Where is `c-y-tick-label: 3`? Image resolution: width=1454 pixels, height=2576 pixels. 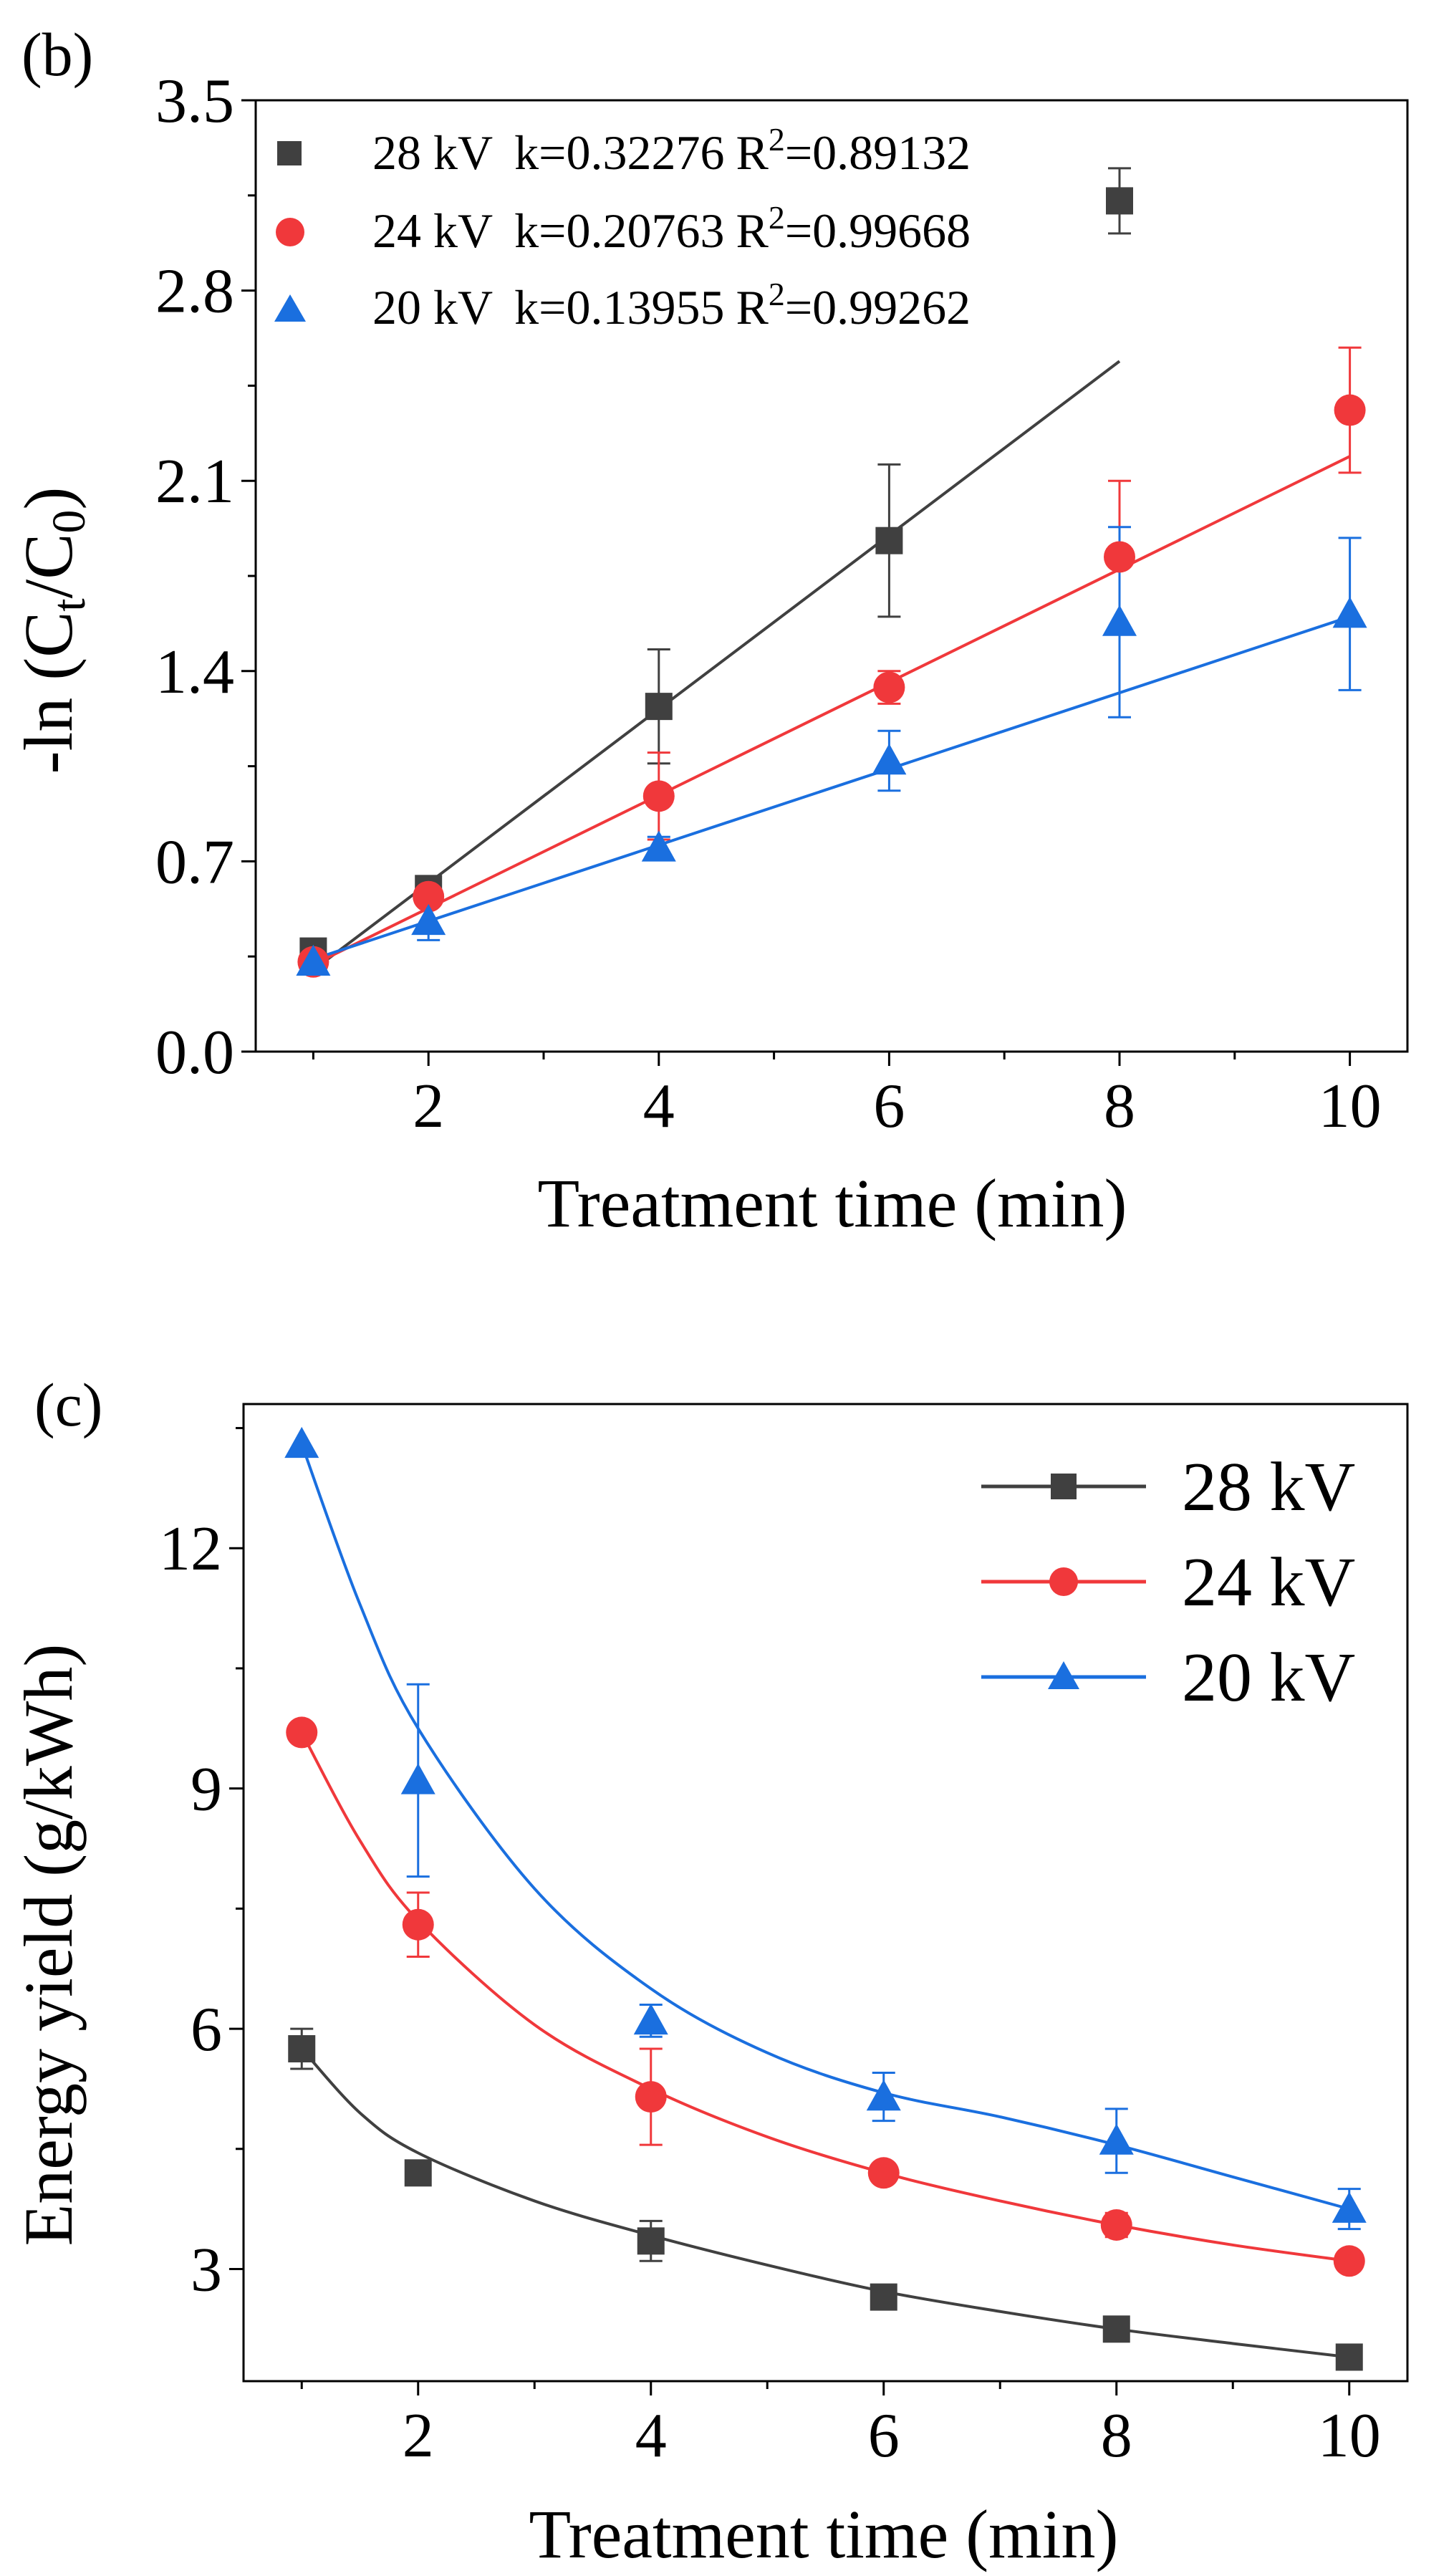 c-y-tick-label: 3 is located at coordinates (206, 2270).